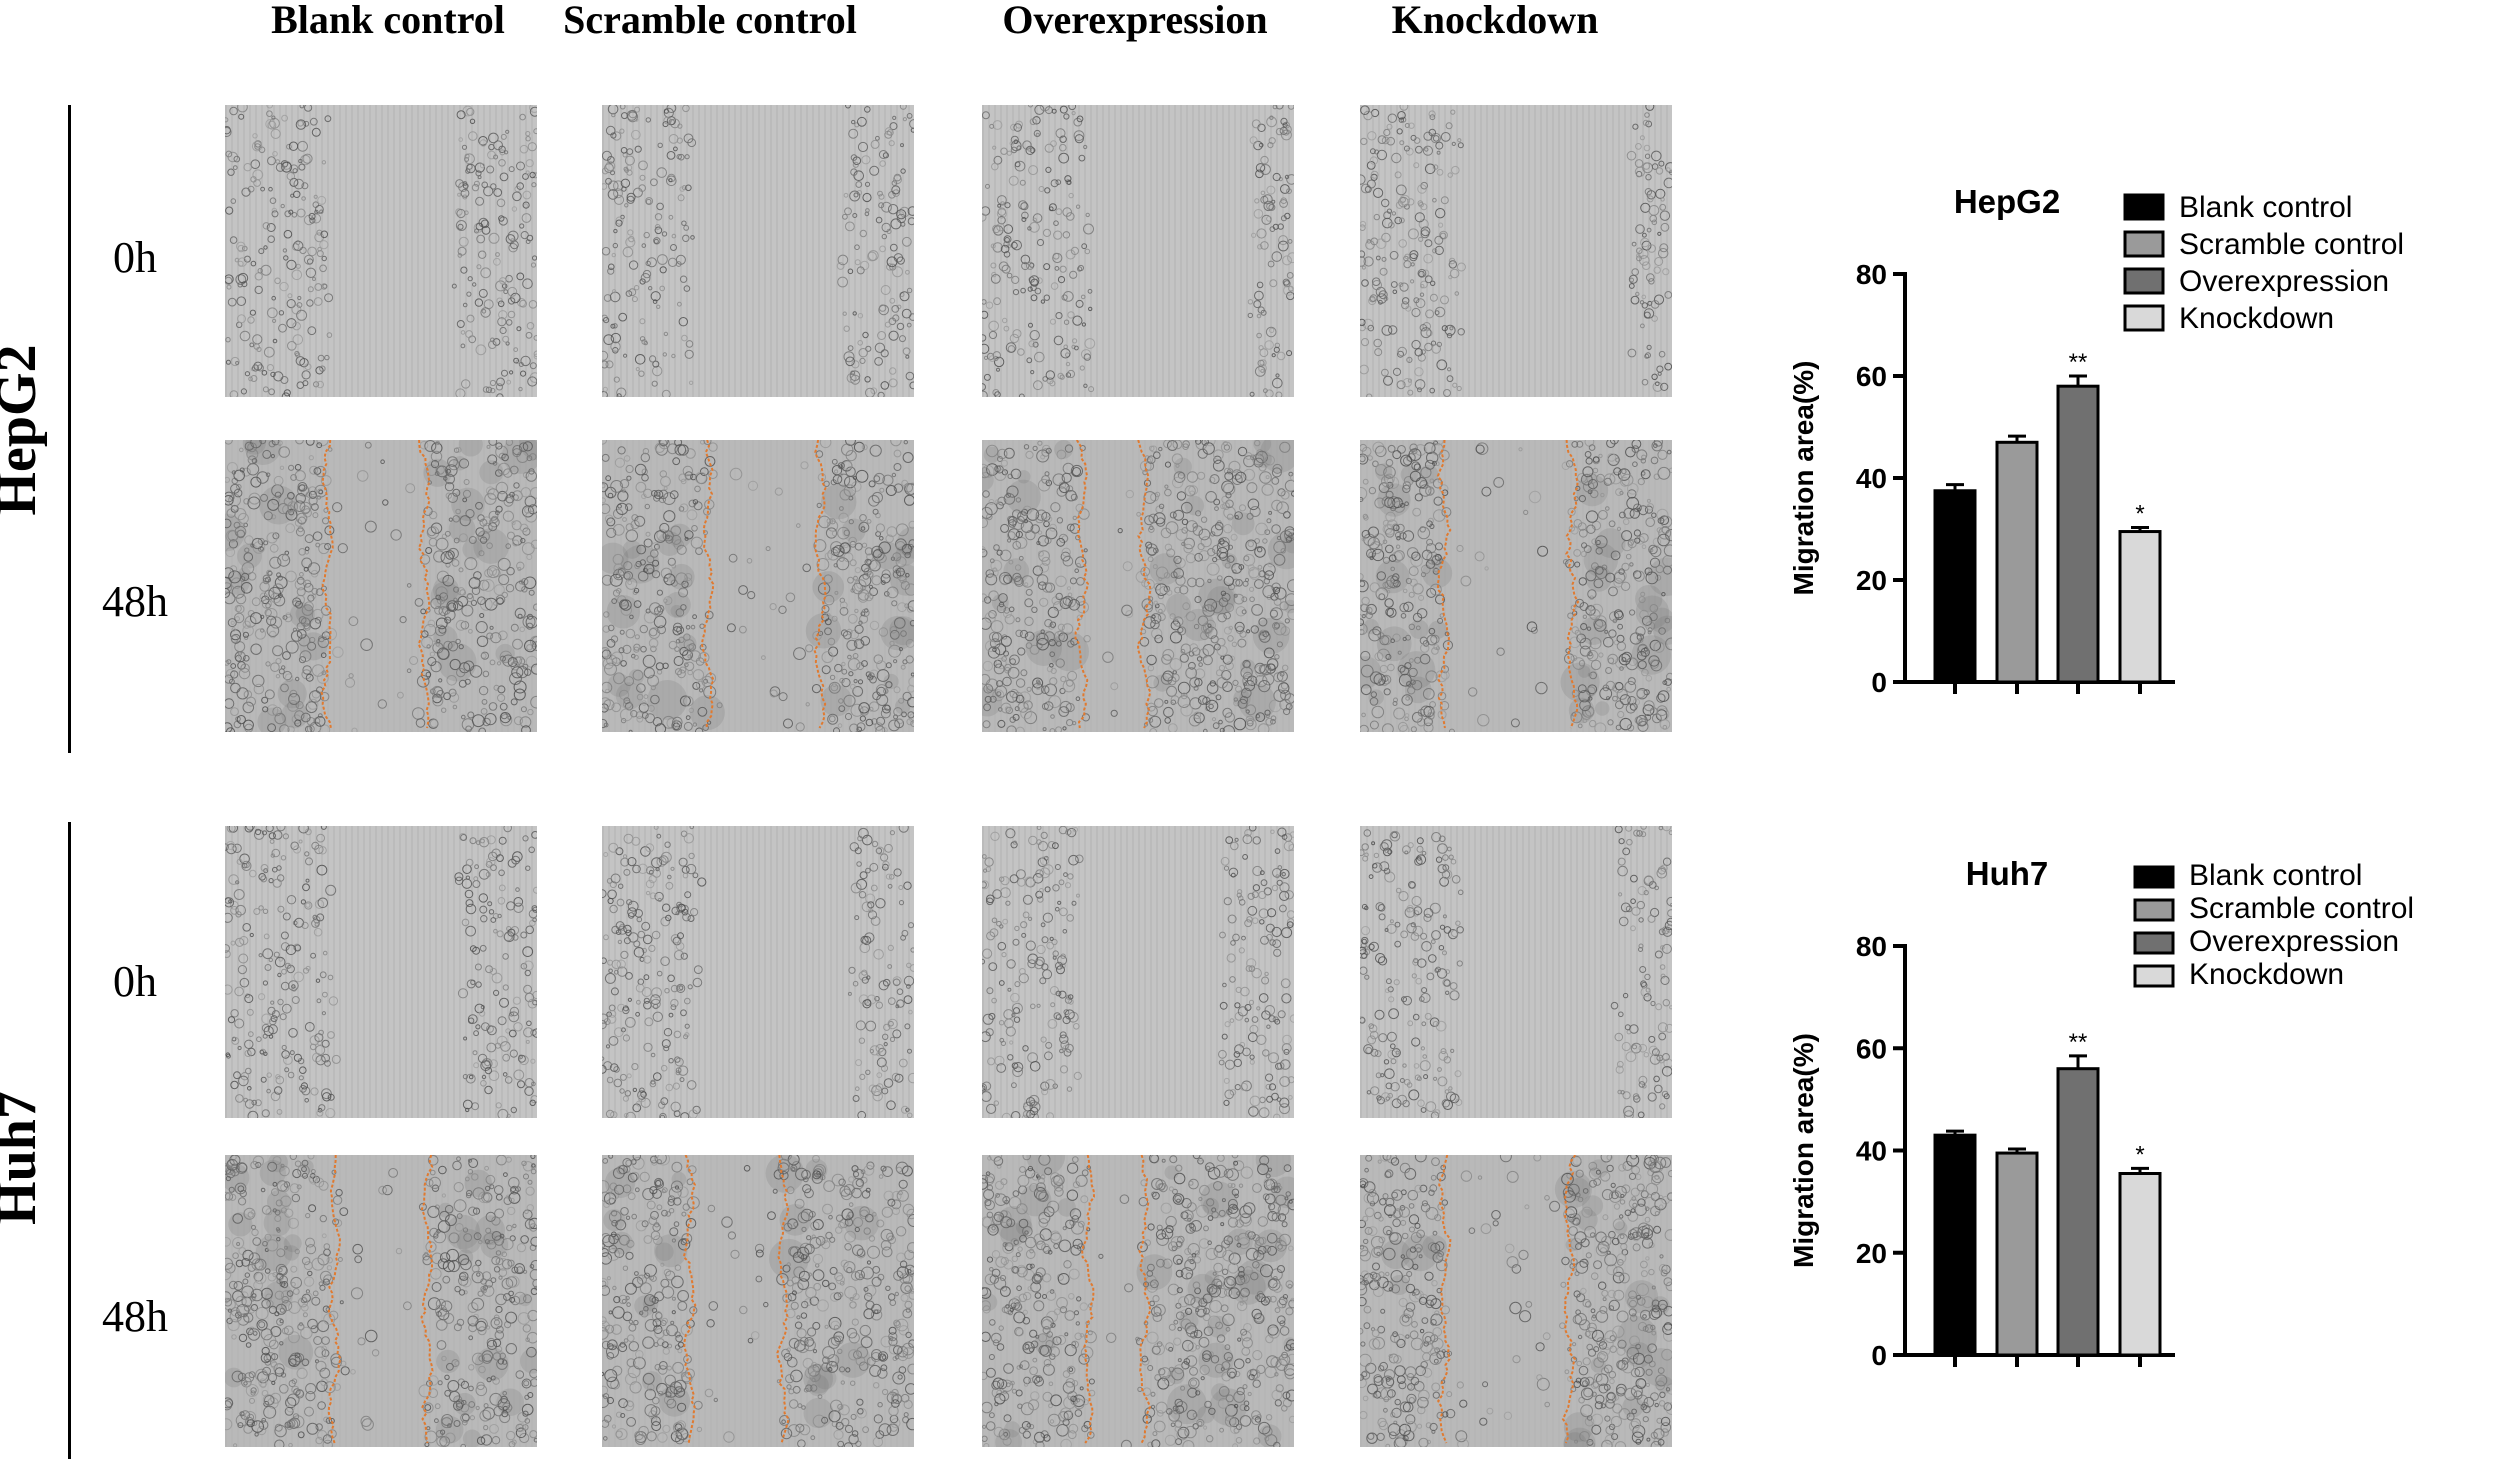  I want to click on micrograph-huh7-48h-knockdown, so click(1516, 1301).